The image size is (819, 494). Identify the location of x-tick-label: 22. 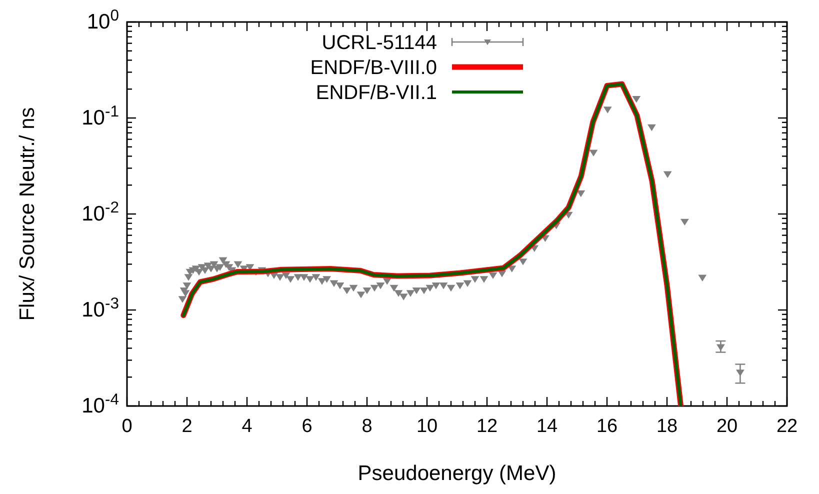
(787, 426).